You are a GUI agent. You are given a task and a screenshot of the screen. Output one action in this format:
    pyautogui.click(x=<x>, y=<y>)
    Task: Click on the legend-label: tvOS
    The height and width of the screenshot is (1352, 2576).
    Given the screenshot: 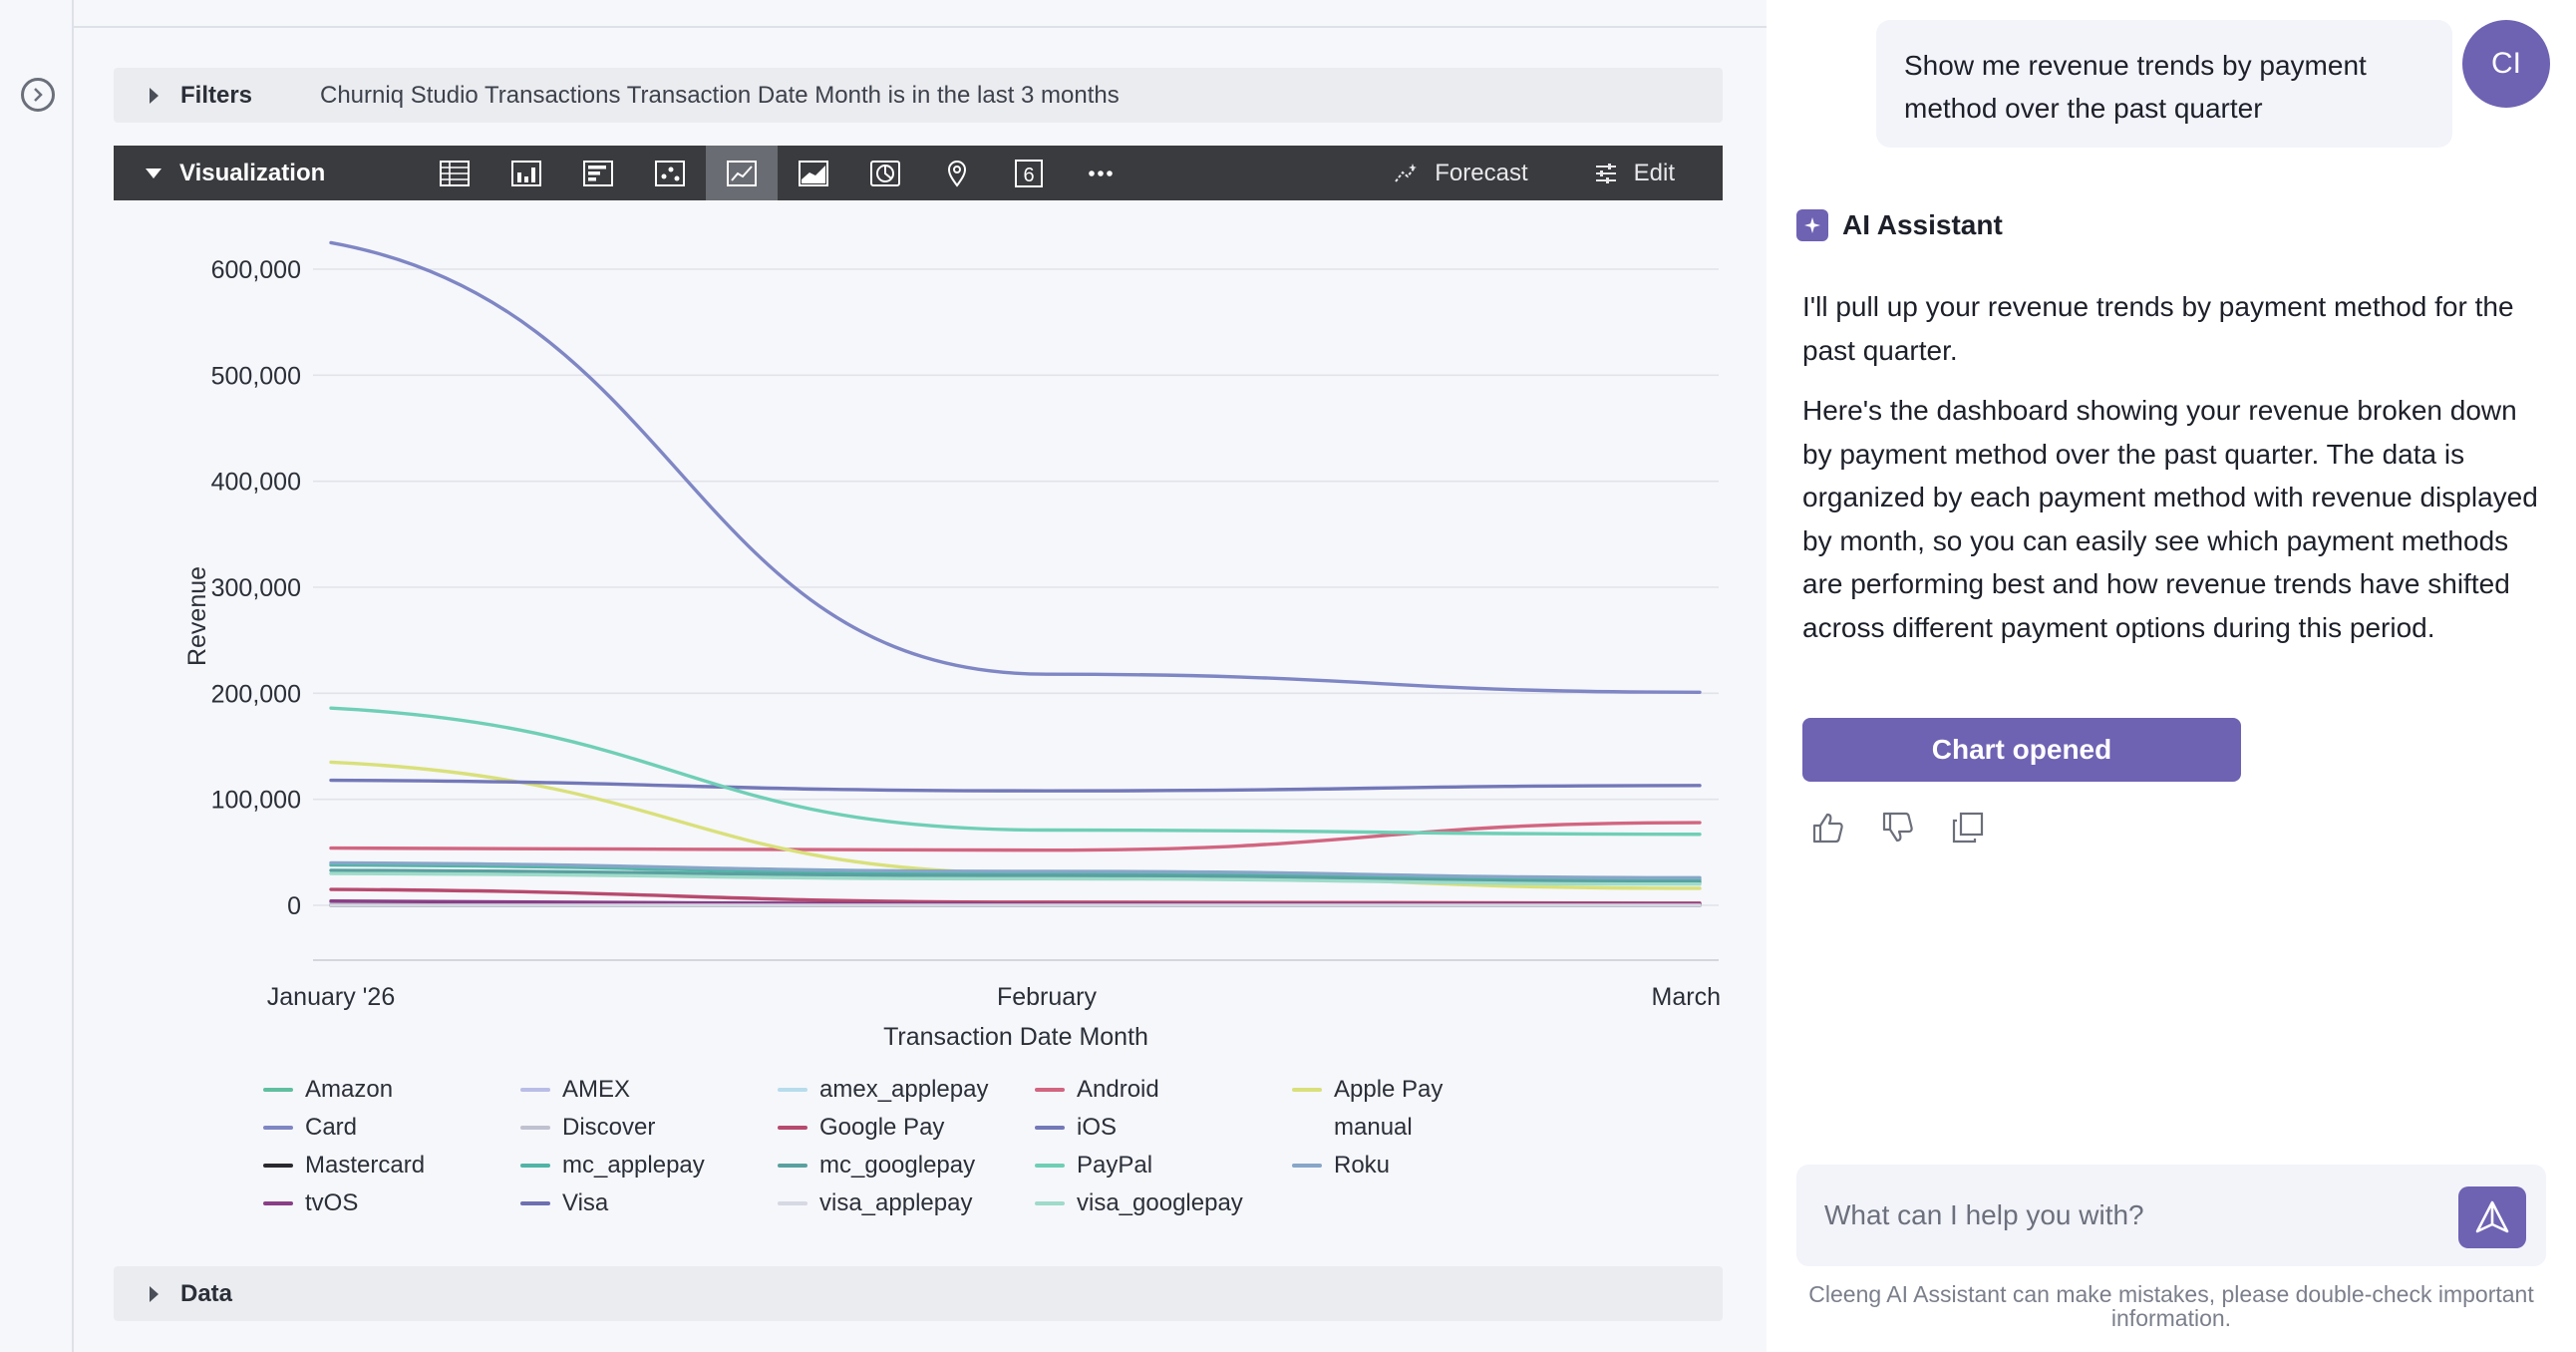 What is the action you would take?
    pyautogui.click(x=332, y=1202)
    